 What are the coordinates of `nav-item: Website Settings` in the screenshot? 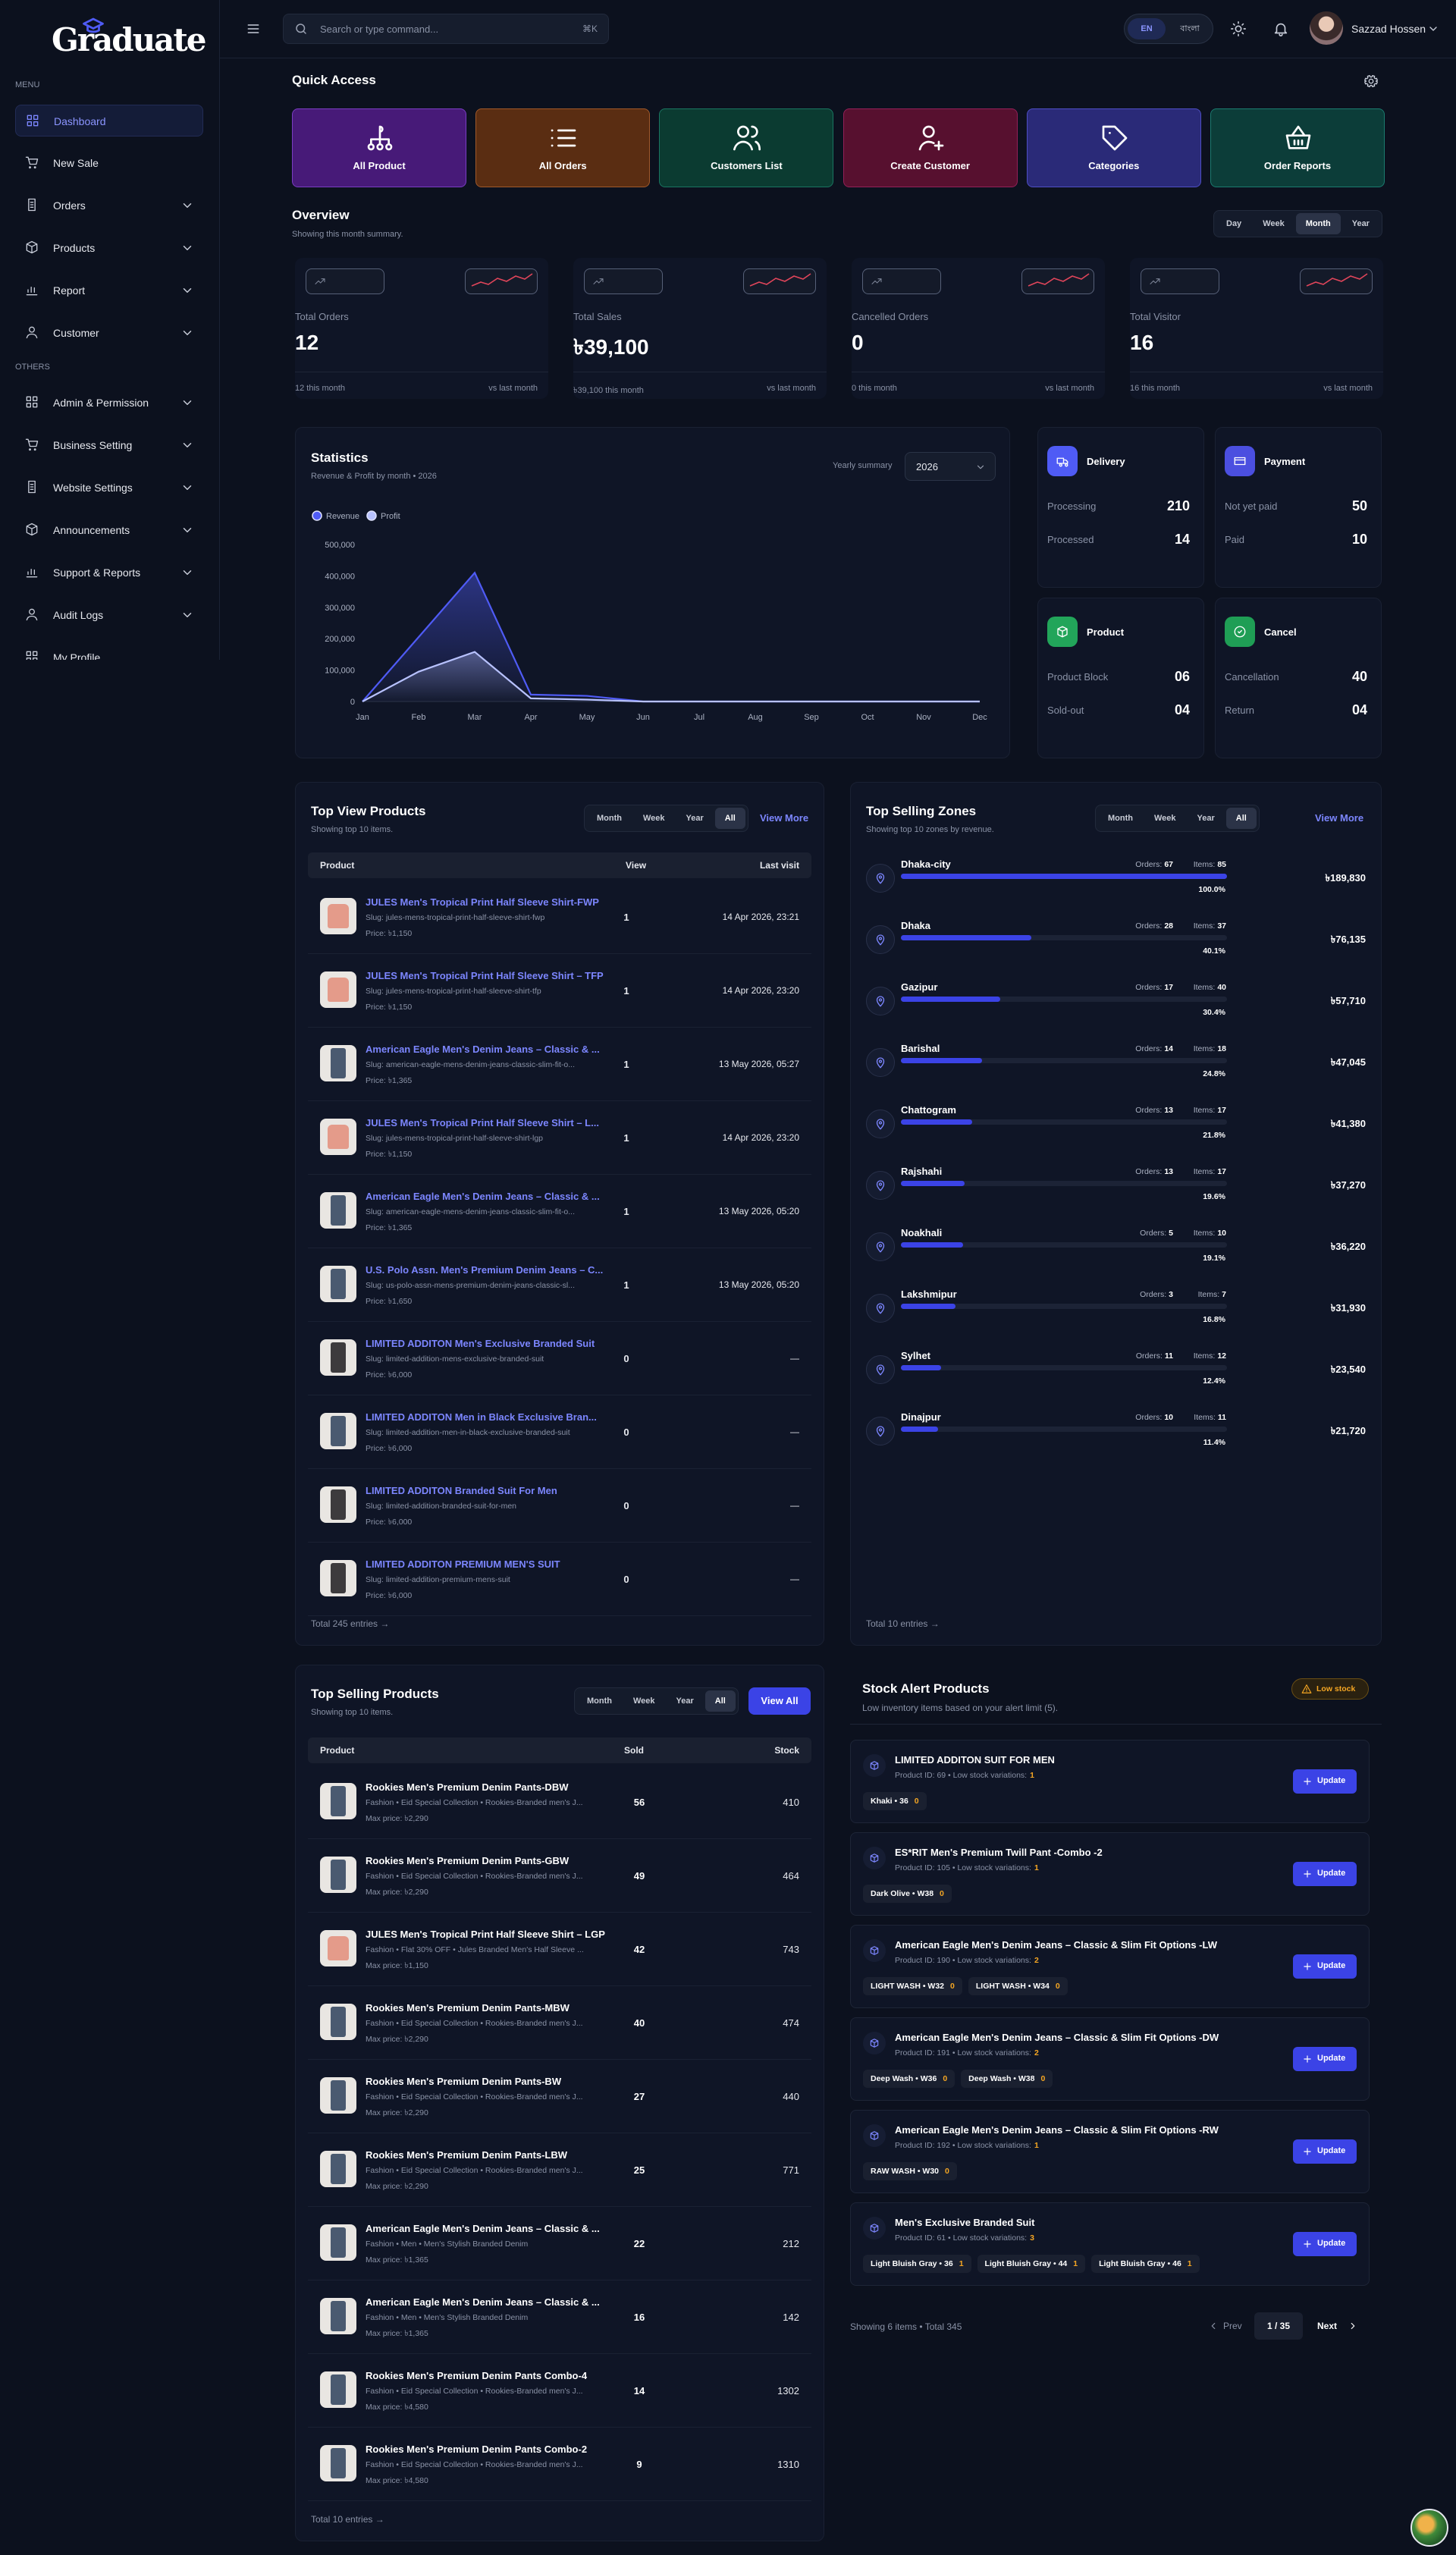 It's located at (109, 488).